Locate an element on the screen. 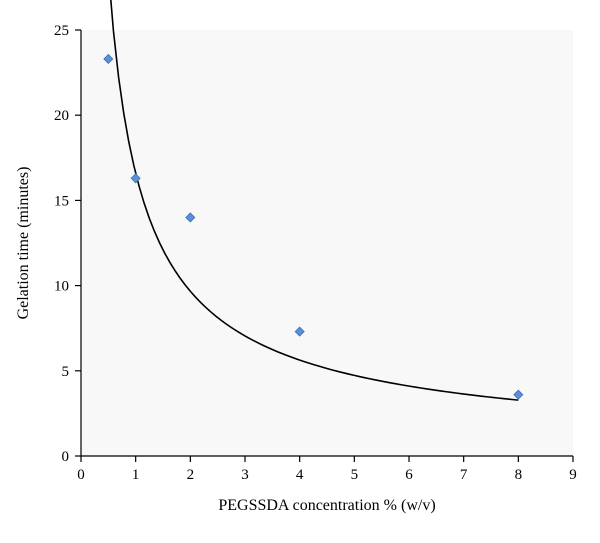 This screenshot has height=543, width=600. x-tick-label: 0 is located at coordinates (81, 475).